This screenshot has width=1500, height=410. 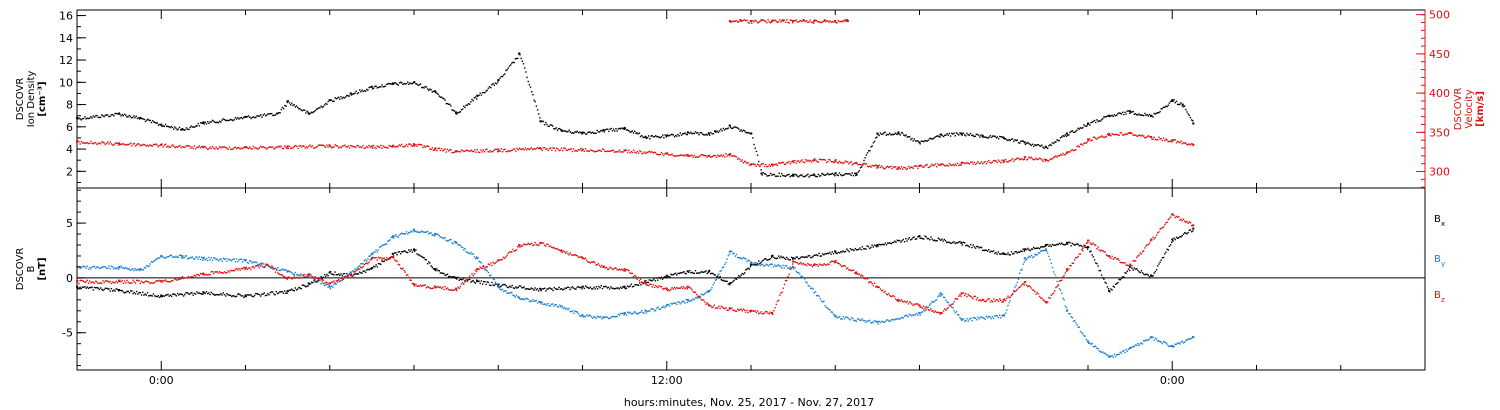 I want to click on velocity-axis-title-line: Velocity, so click(x=1469, y=108).